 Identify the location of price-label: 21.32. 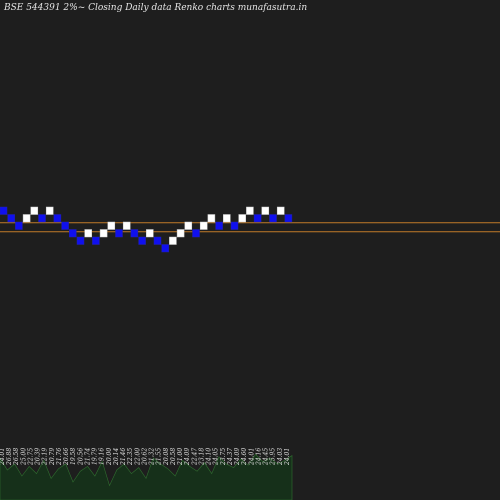
(152, 457).